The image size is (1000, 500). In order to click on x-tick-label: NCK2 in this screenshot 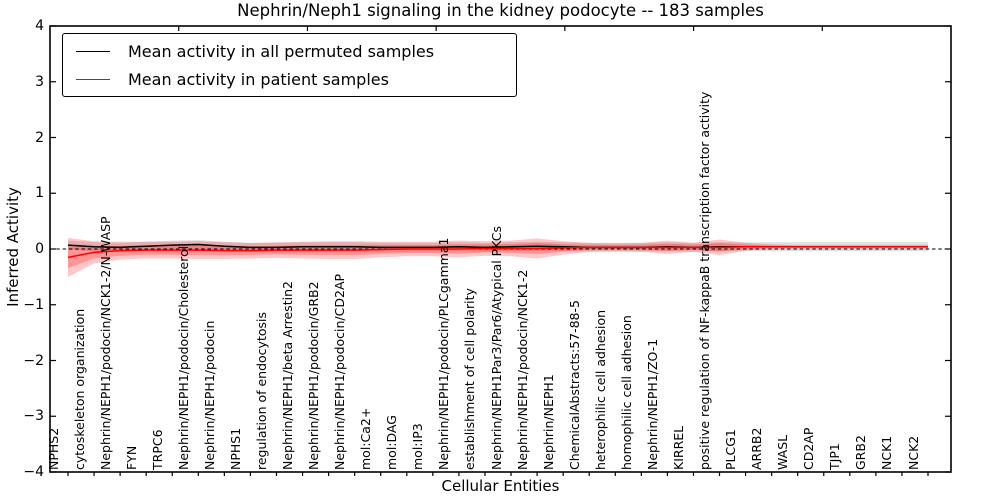, I will do `click(913, 452)`.